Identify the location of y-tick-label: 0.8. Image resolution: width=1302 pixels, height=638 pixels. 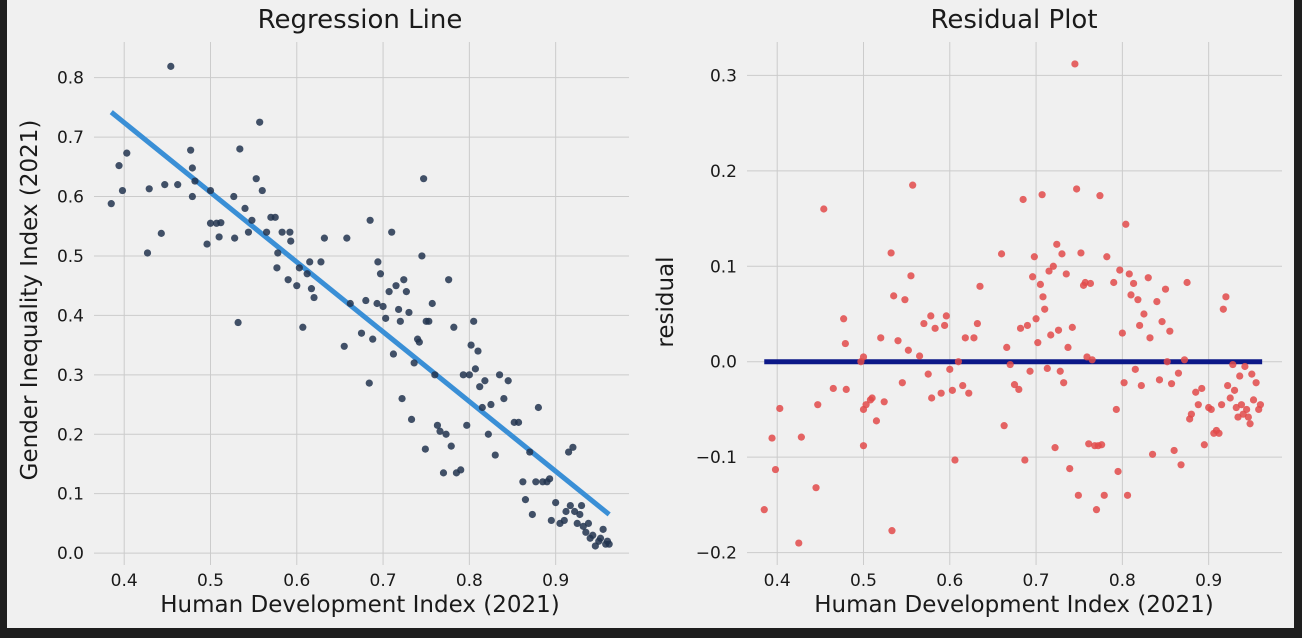
(70, 79).